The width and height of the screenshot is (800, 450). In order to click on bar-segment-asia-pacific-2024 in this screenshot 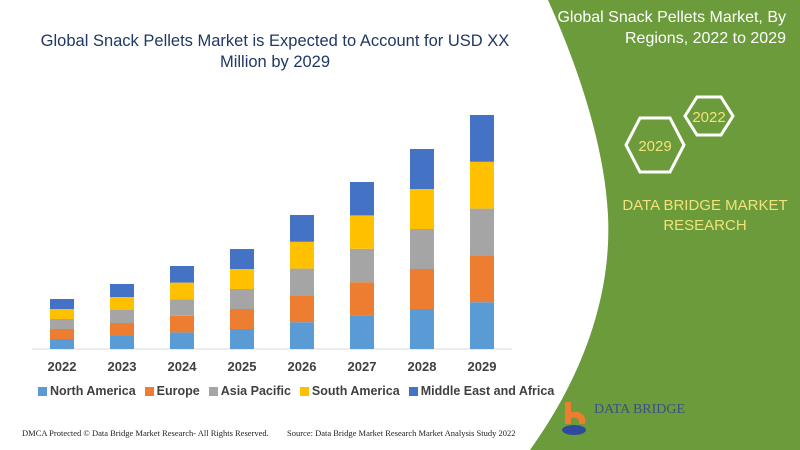, I will do `click(182, 307)`.